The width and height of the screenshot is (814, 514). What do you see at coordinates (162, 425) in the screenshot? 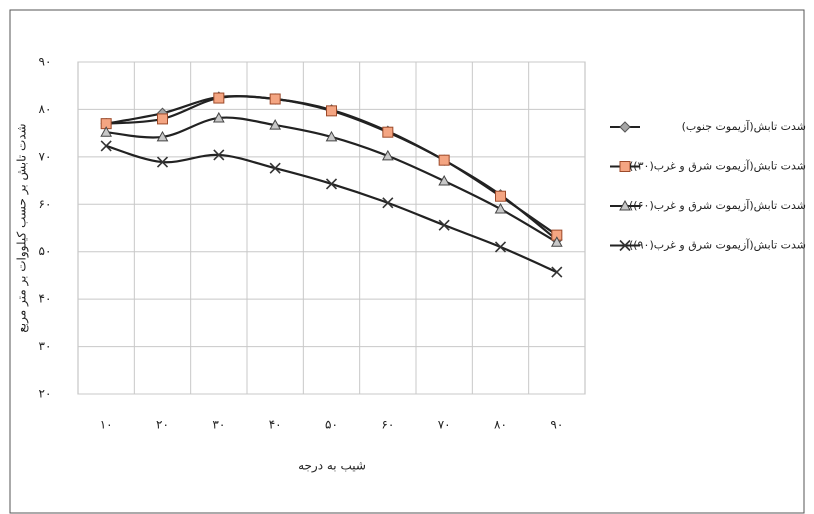
I see `x-tick-label: ۲۰` at bounding box center [162, 425].